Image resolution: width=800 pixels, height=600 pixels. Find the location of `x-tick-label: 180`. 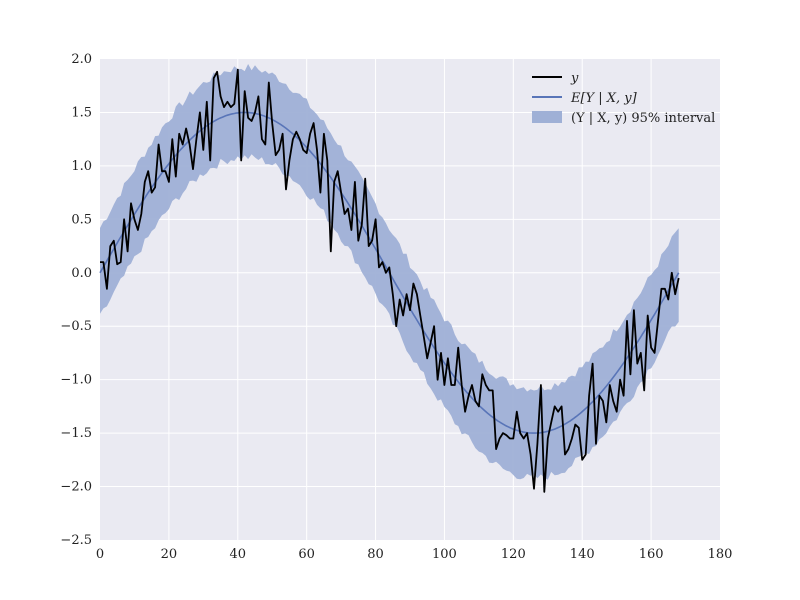

x-tick-label: 180 is located at coordinates (720, 554).